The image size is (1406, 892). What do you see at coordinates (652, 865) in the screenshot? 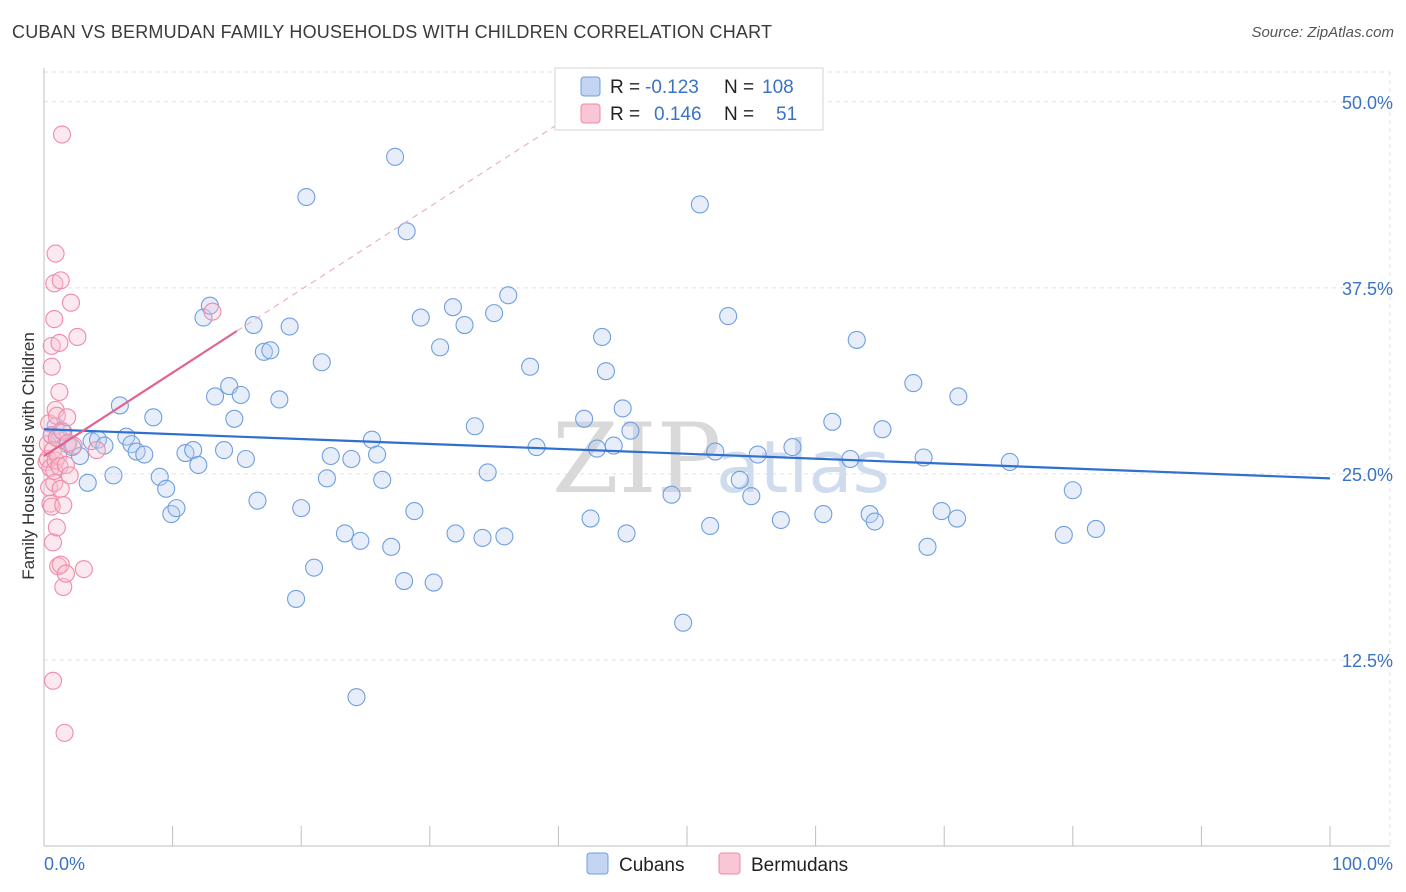
I see `legend-label-cubans: Cubans` at bounding box center [652, 865].